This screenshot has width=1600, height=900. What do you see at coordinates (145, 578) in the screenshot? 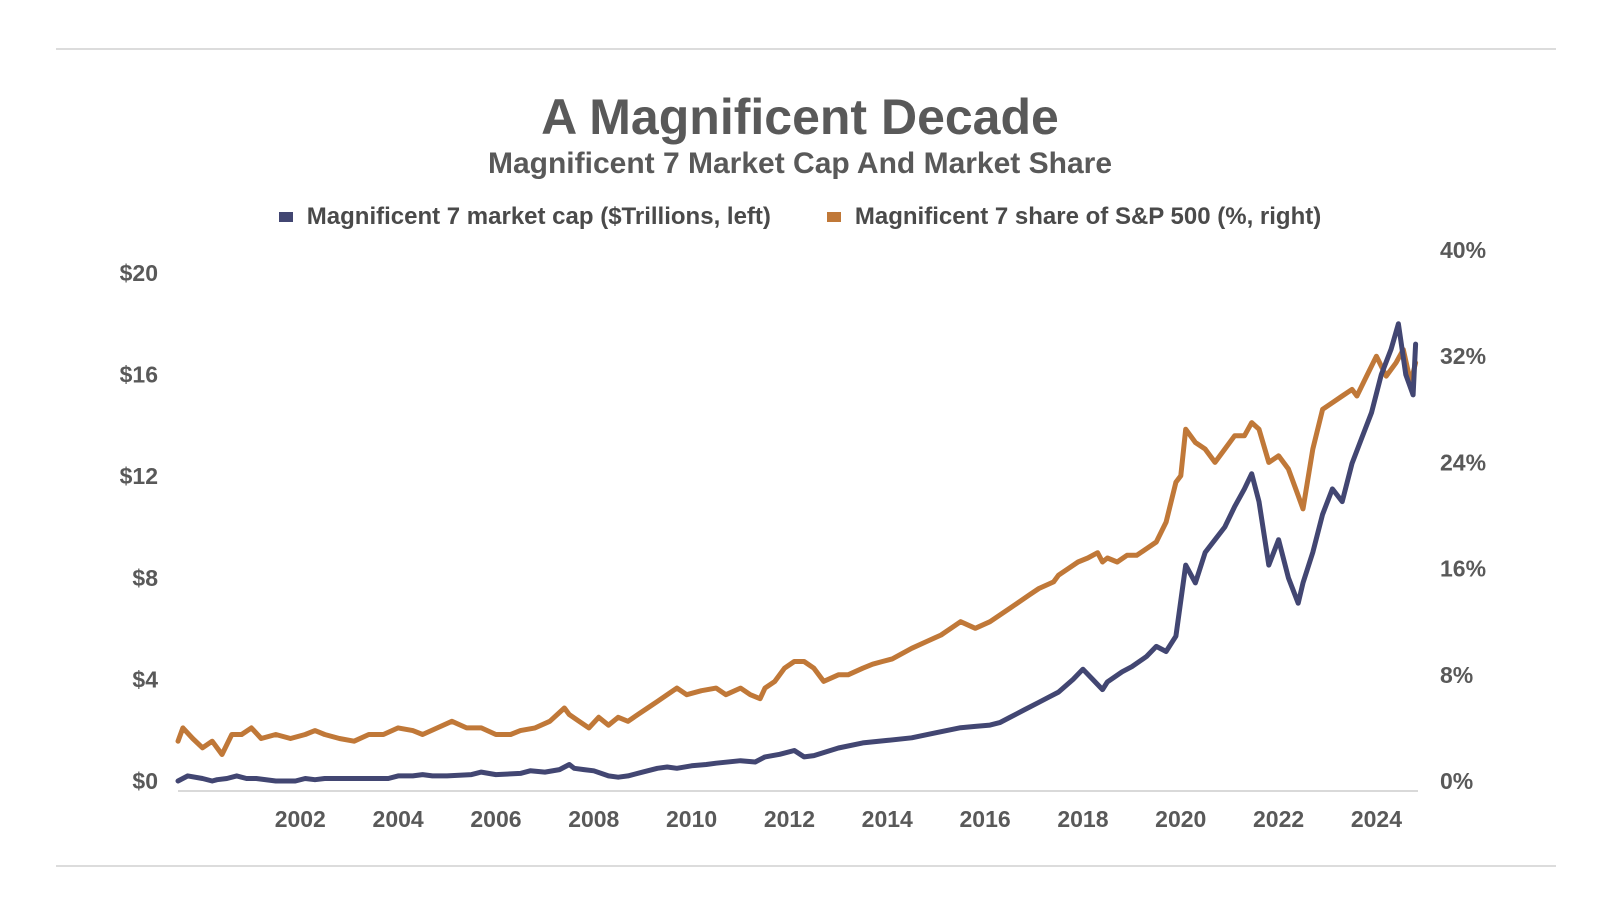
I see `y-left-tick-label: $8` at bounding box center [145, 578].